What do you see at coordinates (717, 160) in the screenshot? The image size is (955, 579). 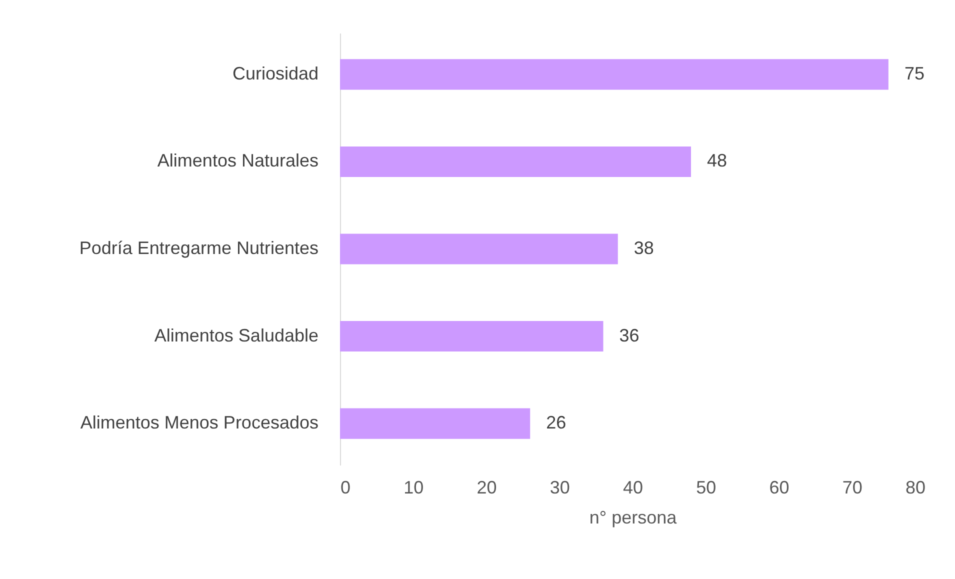 I see `data-label: 48` at bounding box center [717, 160].